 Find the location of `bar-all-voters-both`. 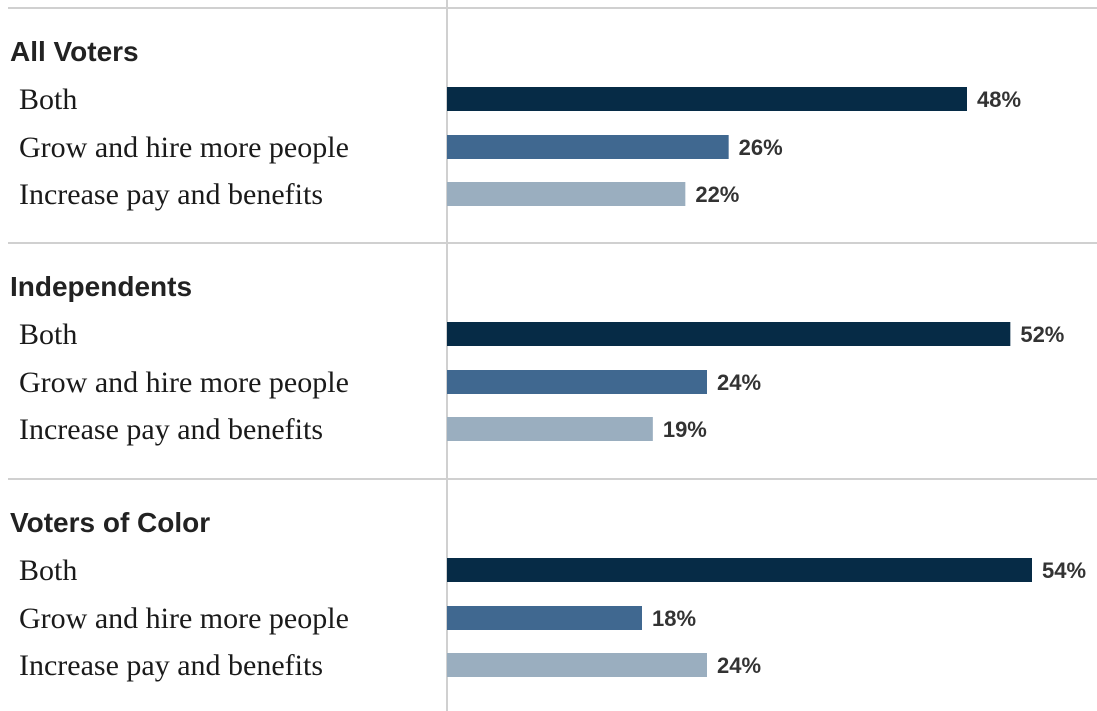

bar-all-voters-both is located at coordinates (707, 99).